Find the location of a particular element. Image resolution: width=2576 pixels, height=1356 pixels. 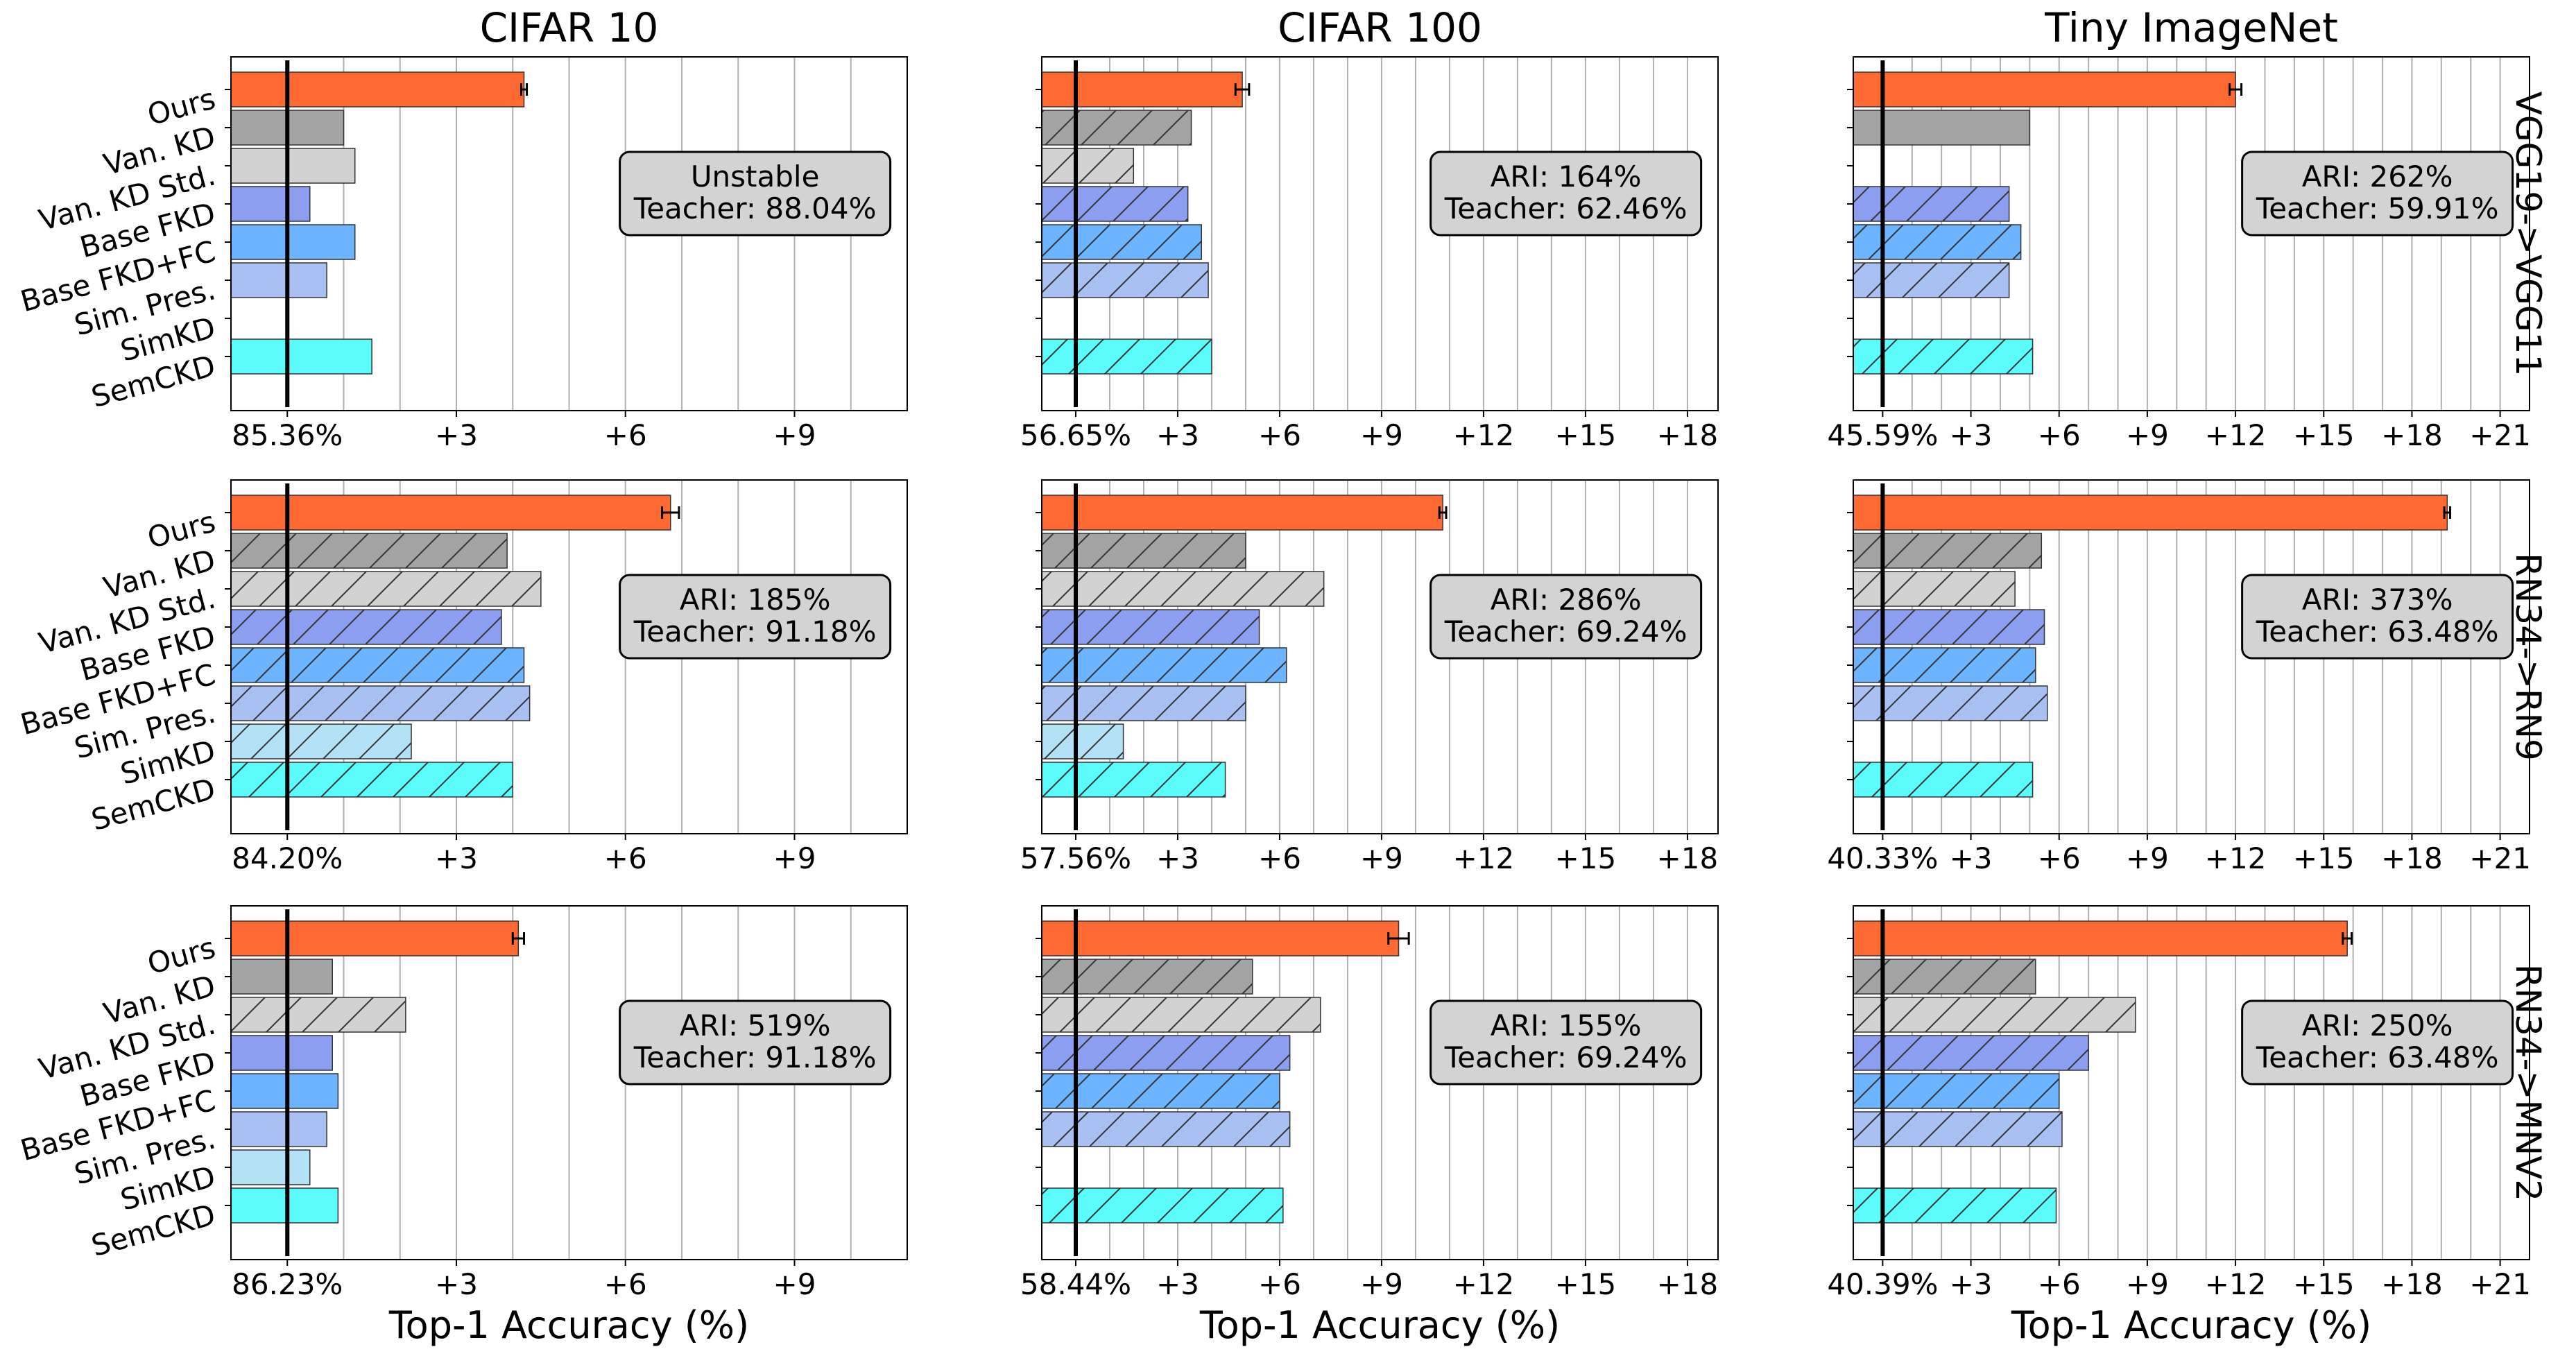

bar-semckd is located at coordinates (284, 1205).